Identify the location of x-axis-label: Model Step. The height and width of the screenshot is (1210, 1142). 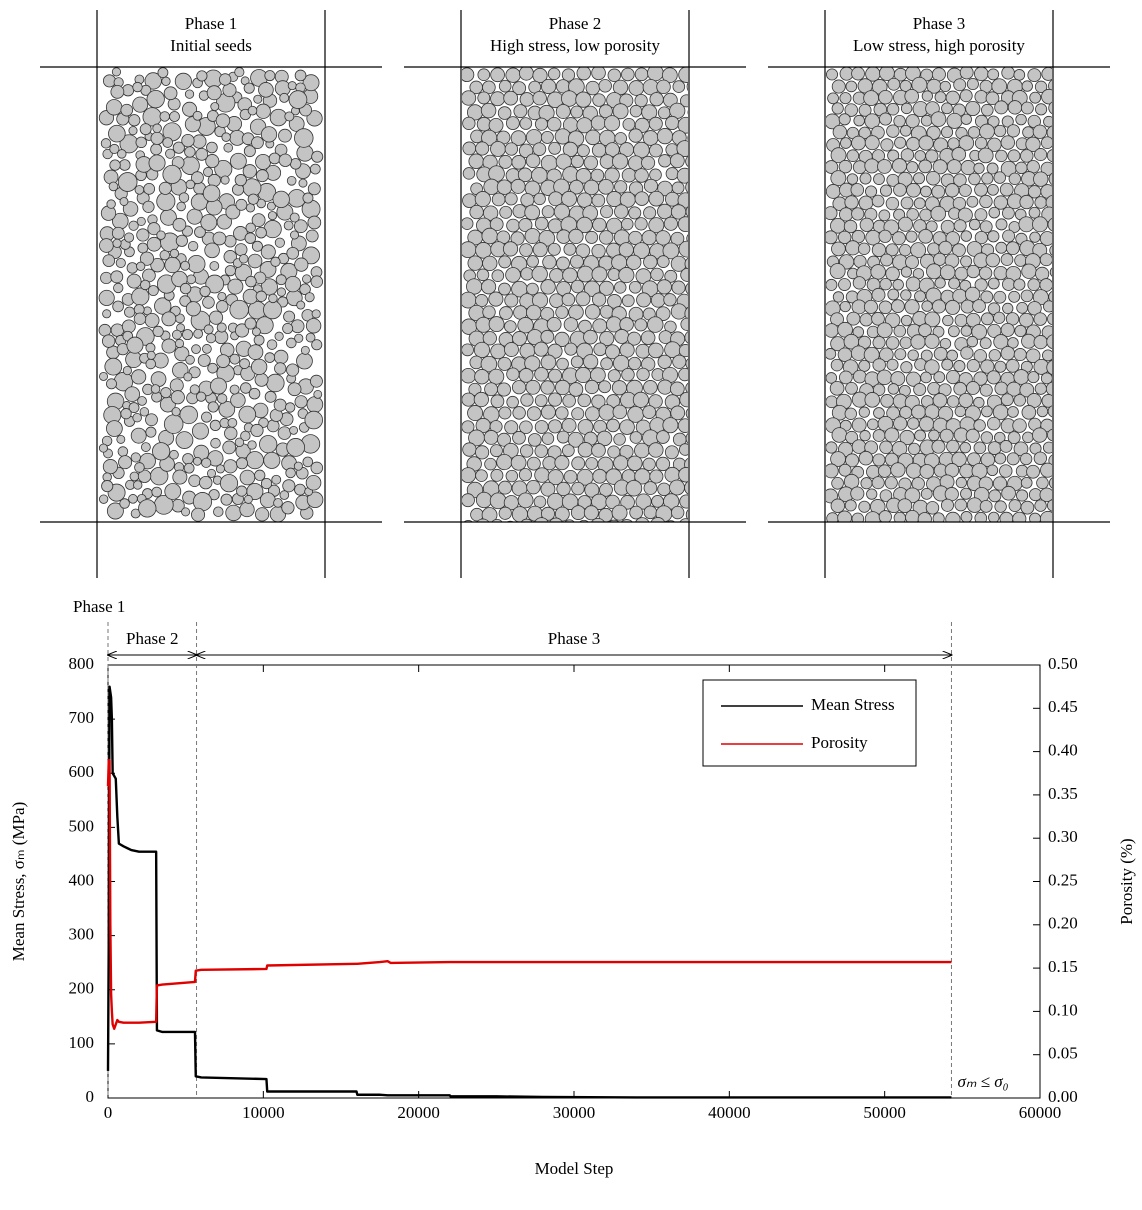
(574, 1168).